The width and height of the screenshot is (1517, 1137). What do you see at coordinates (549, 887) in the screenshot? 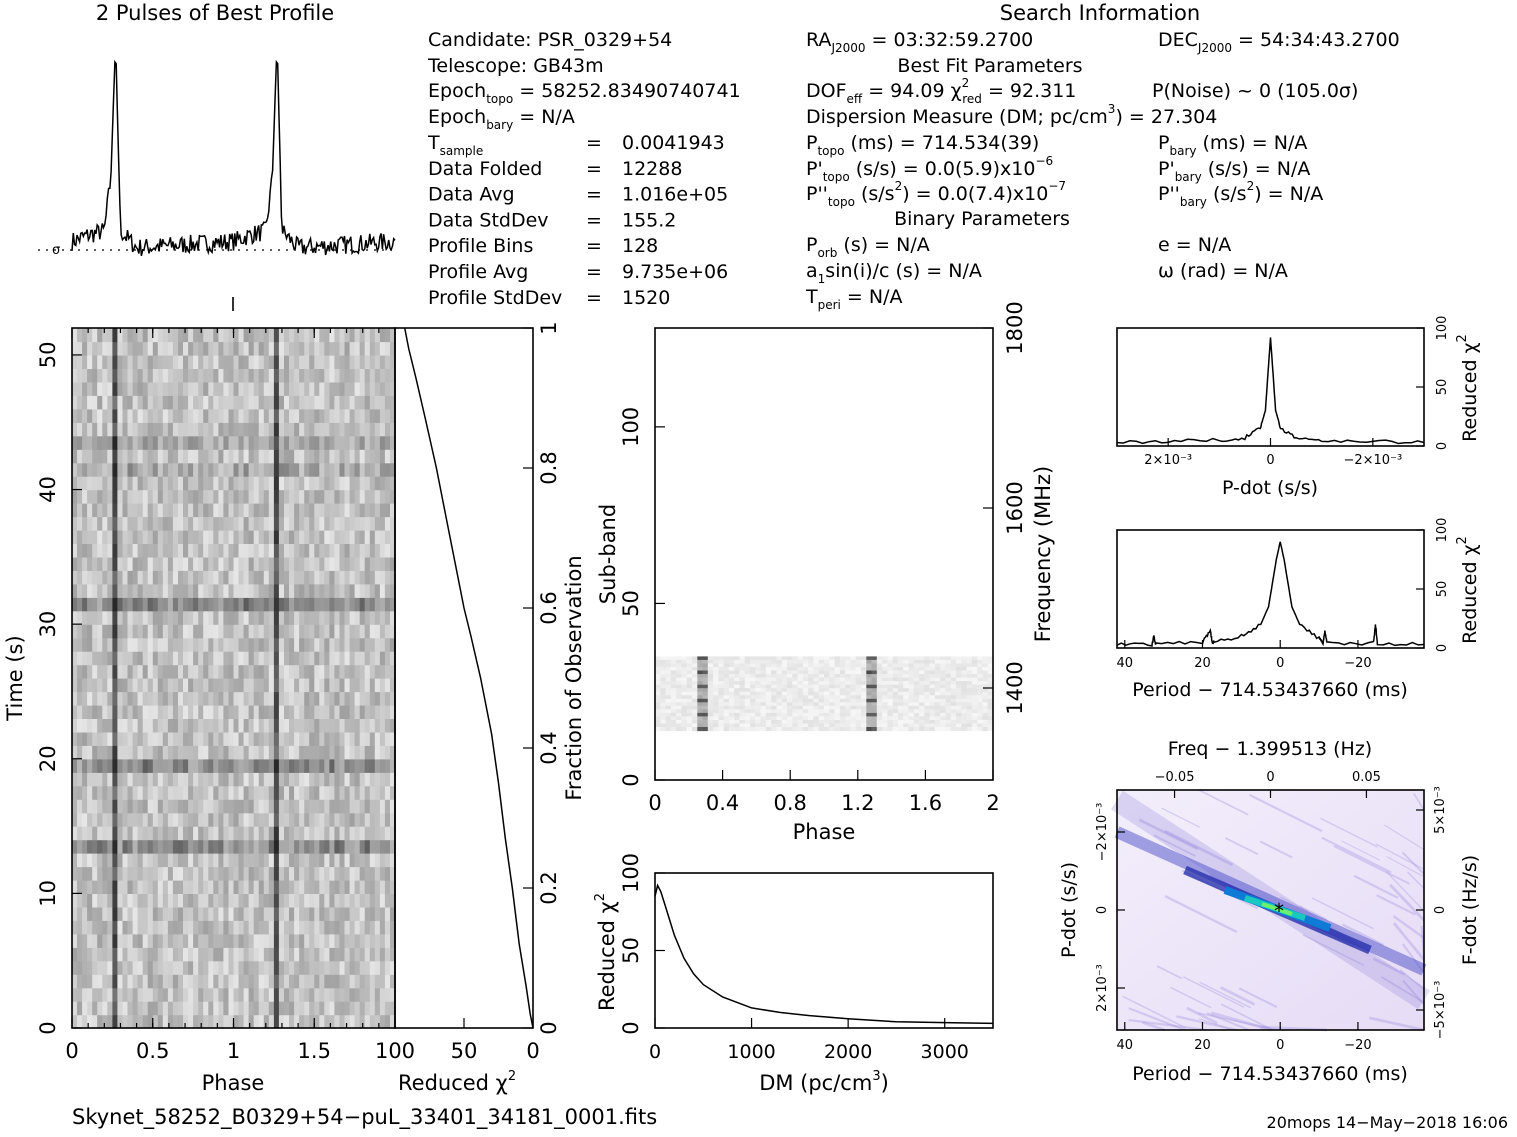
I see `cumulative-ytick-label: 0.2` at bounding box center [549, 887].